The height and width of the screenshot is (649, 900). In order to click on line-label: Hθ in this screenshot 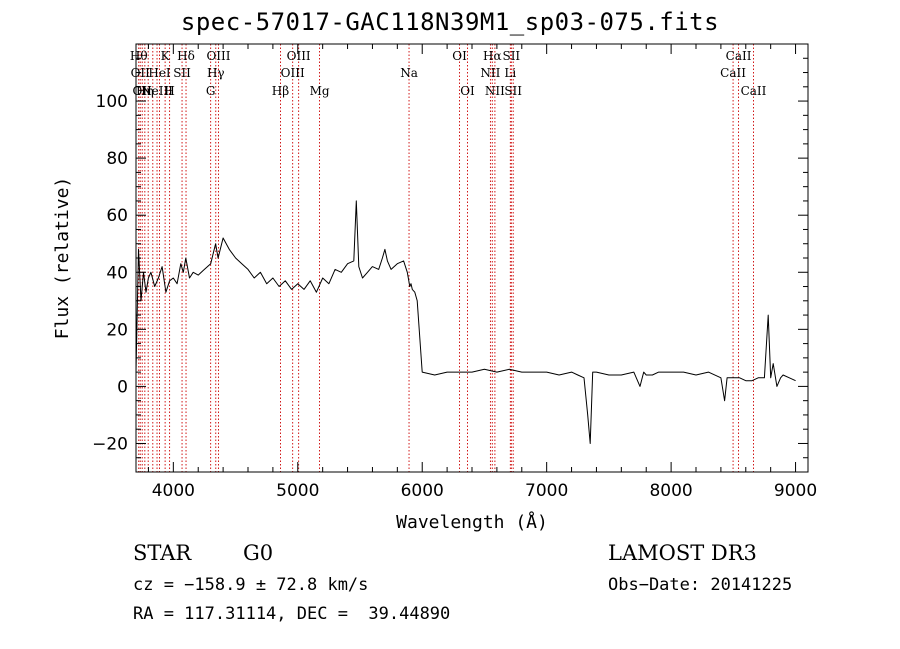, I will do `click(139, 56)`.